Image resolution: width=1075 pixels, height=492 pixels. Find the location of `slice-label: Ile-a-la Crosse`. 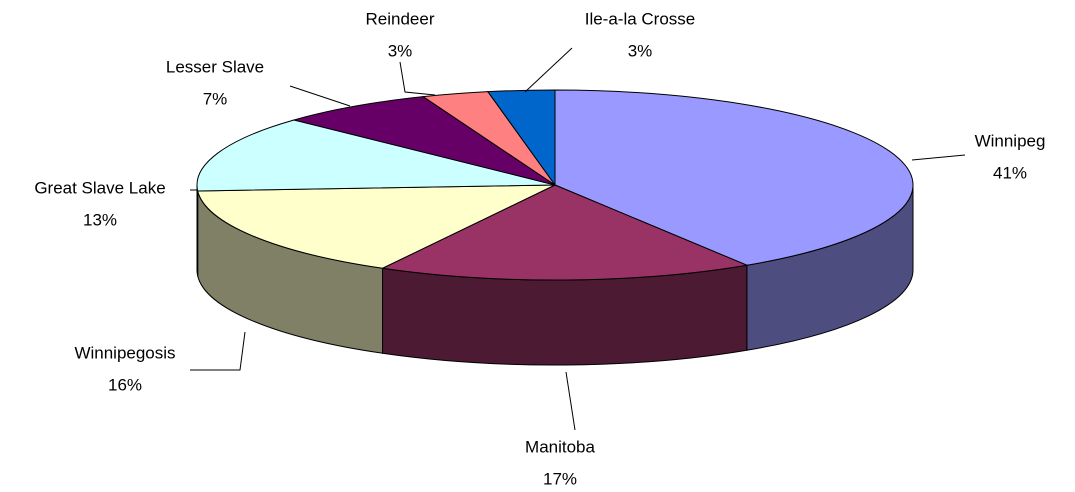

slice-label: Ile-a-la Crosse is located at coordinates (640, 18).